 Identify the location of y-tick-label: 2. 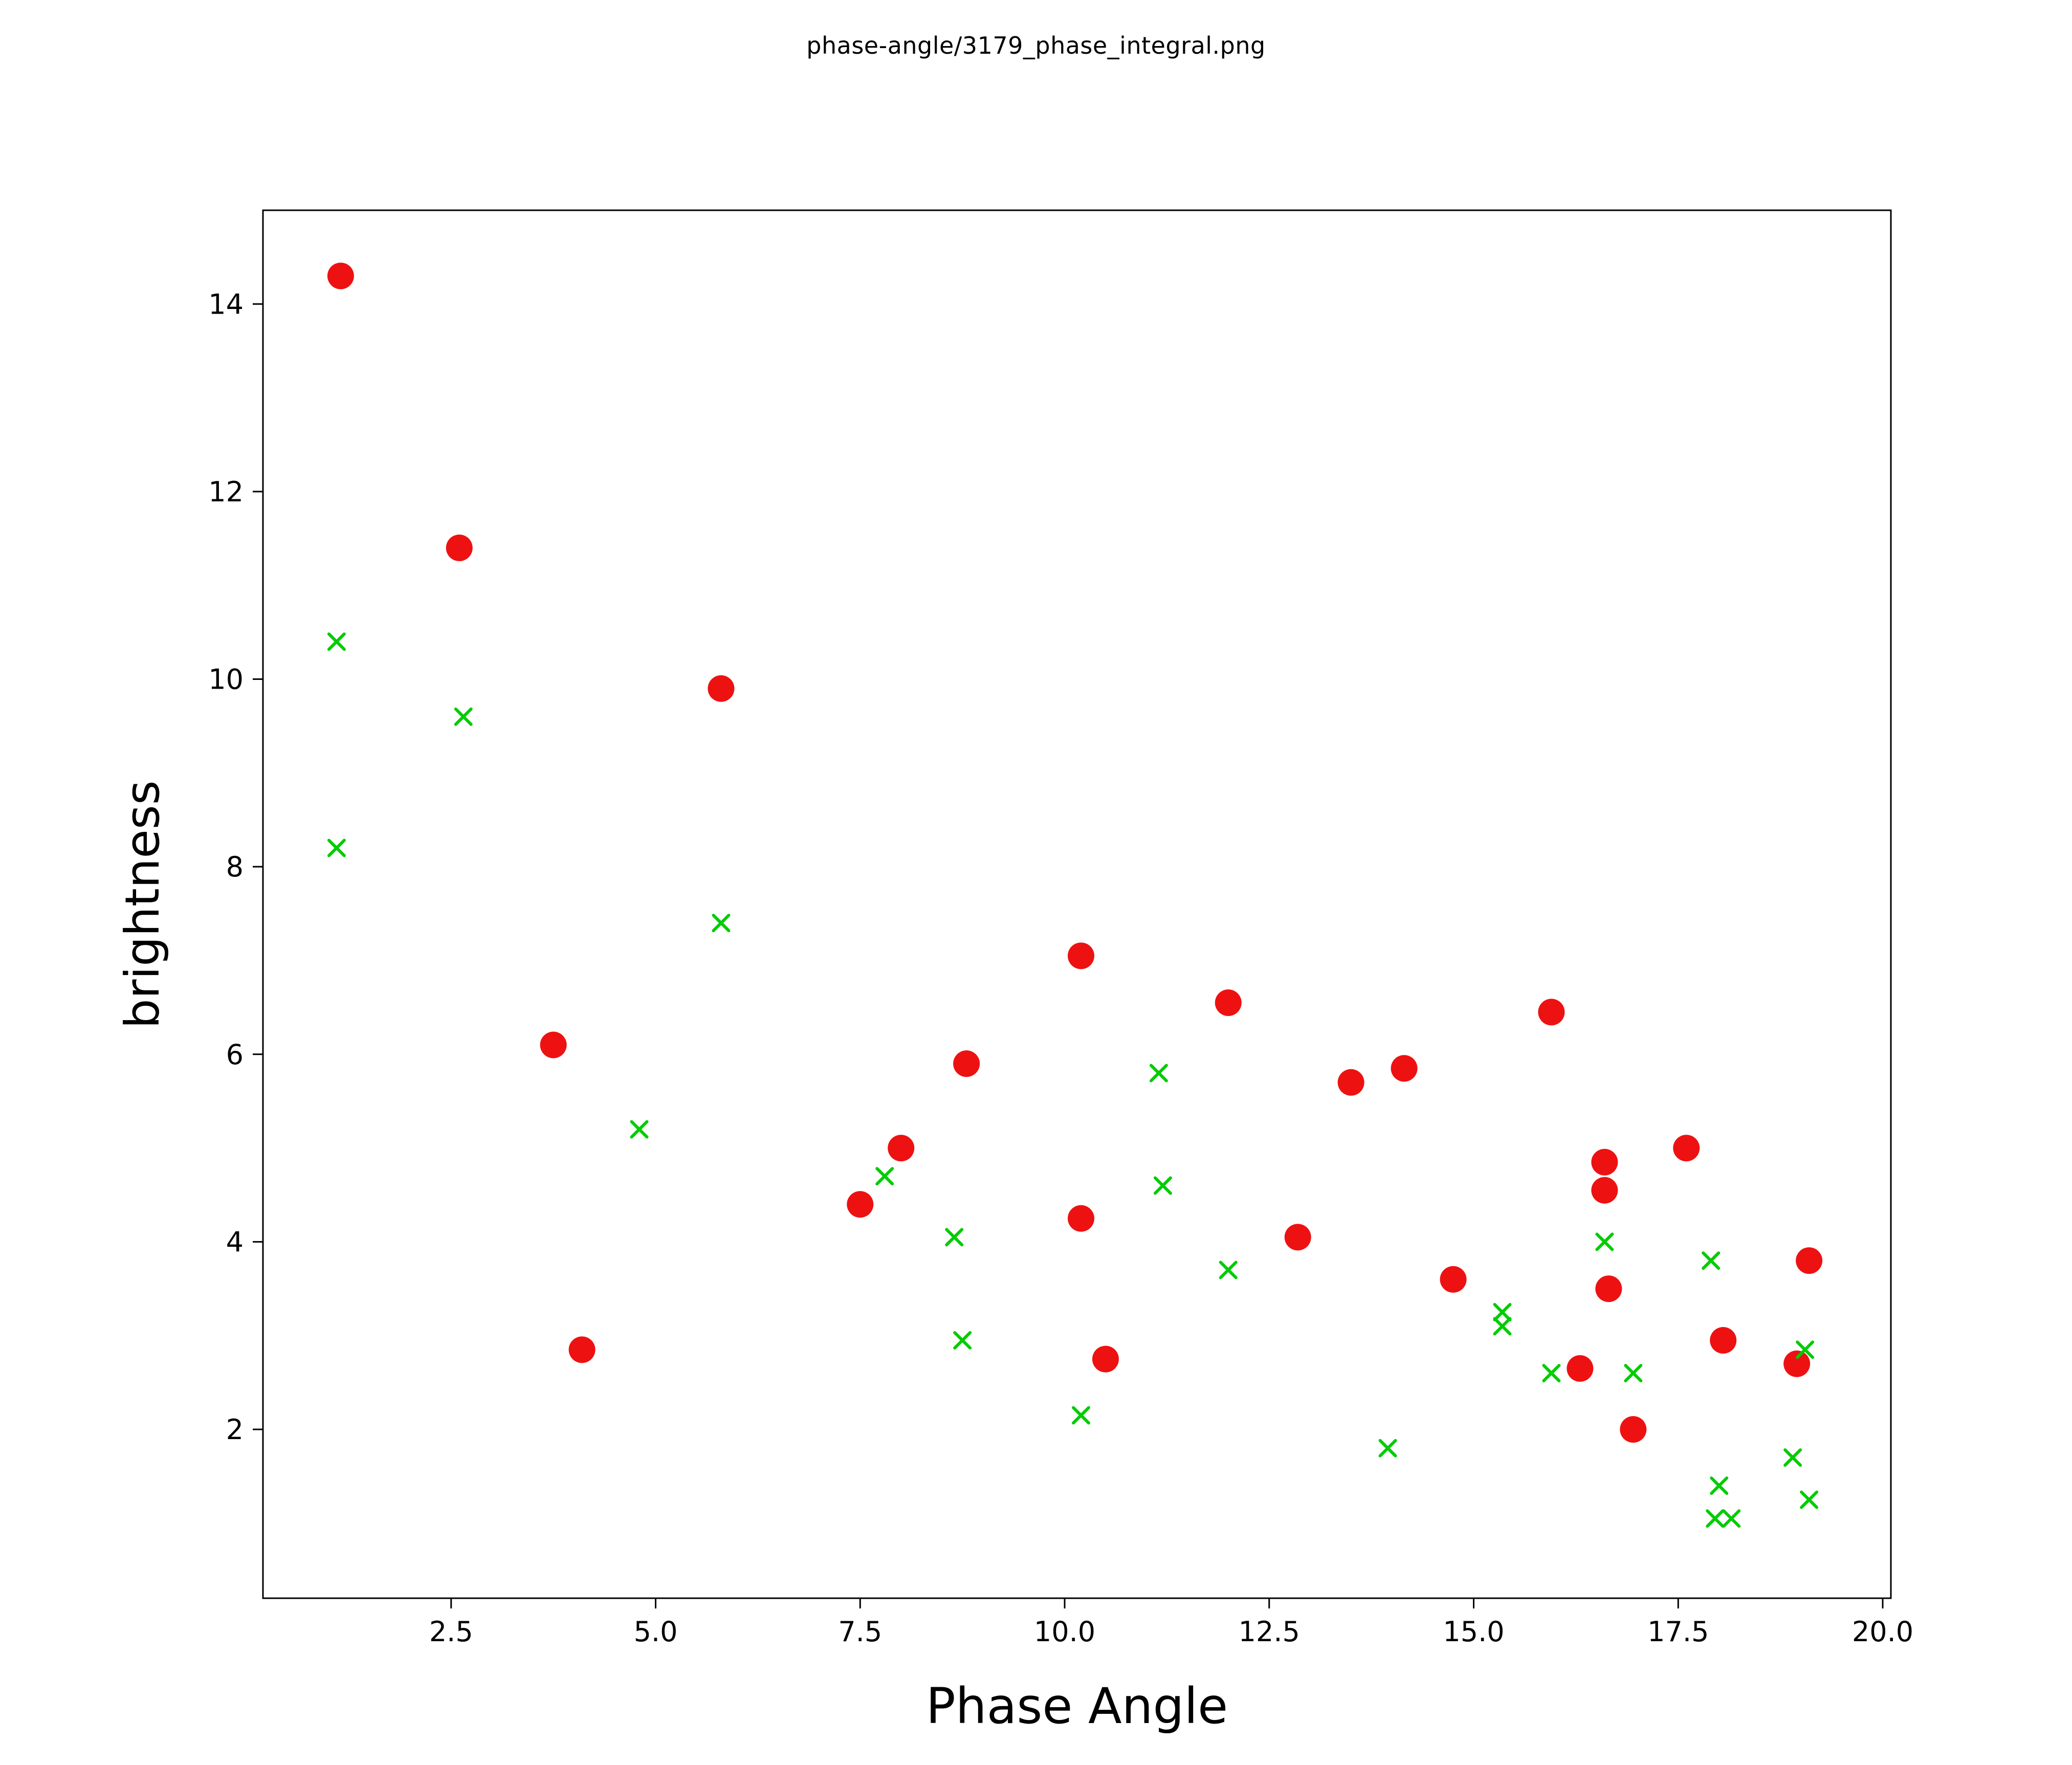
(235, 1430).